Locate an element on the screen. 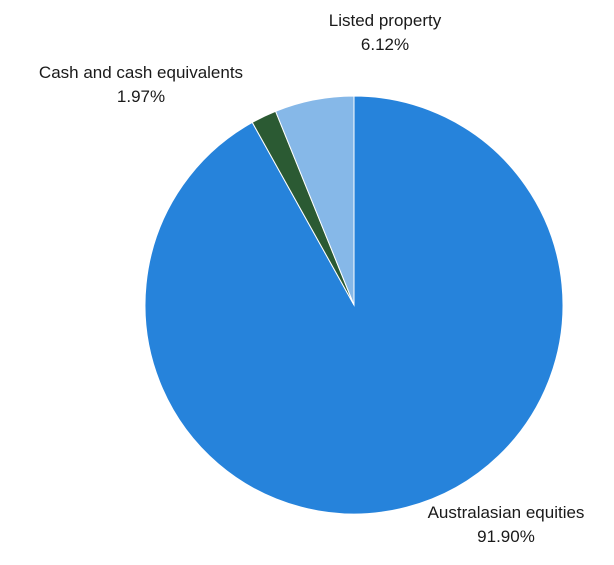 The image size is (614, 565). slice-label-name: Listed property is located at coordinates (385, 20).